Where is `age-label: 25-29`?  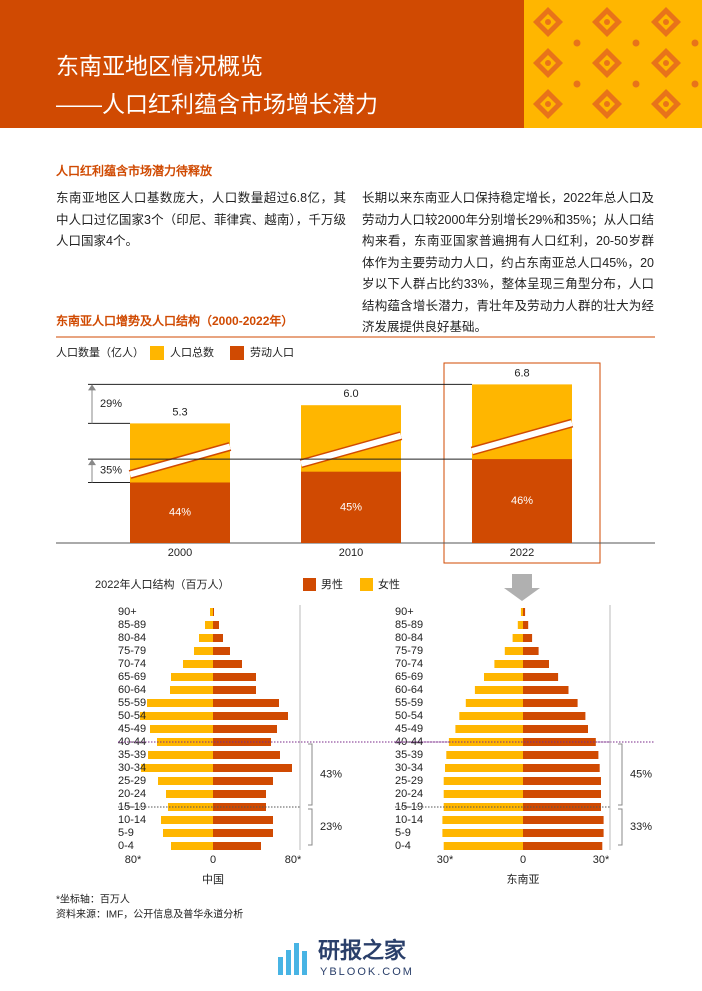 age-label: 25-29 is located at coordinates (409, 781).